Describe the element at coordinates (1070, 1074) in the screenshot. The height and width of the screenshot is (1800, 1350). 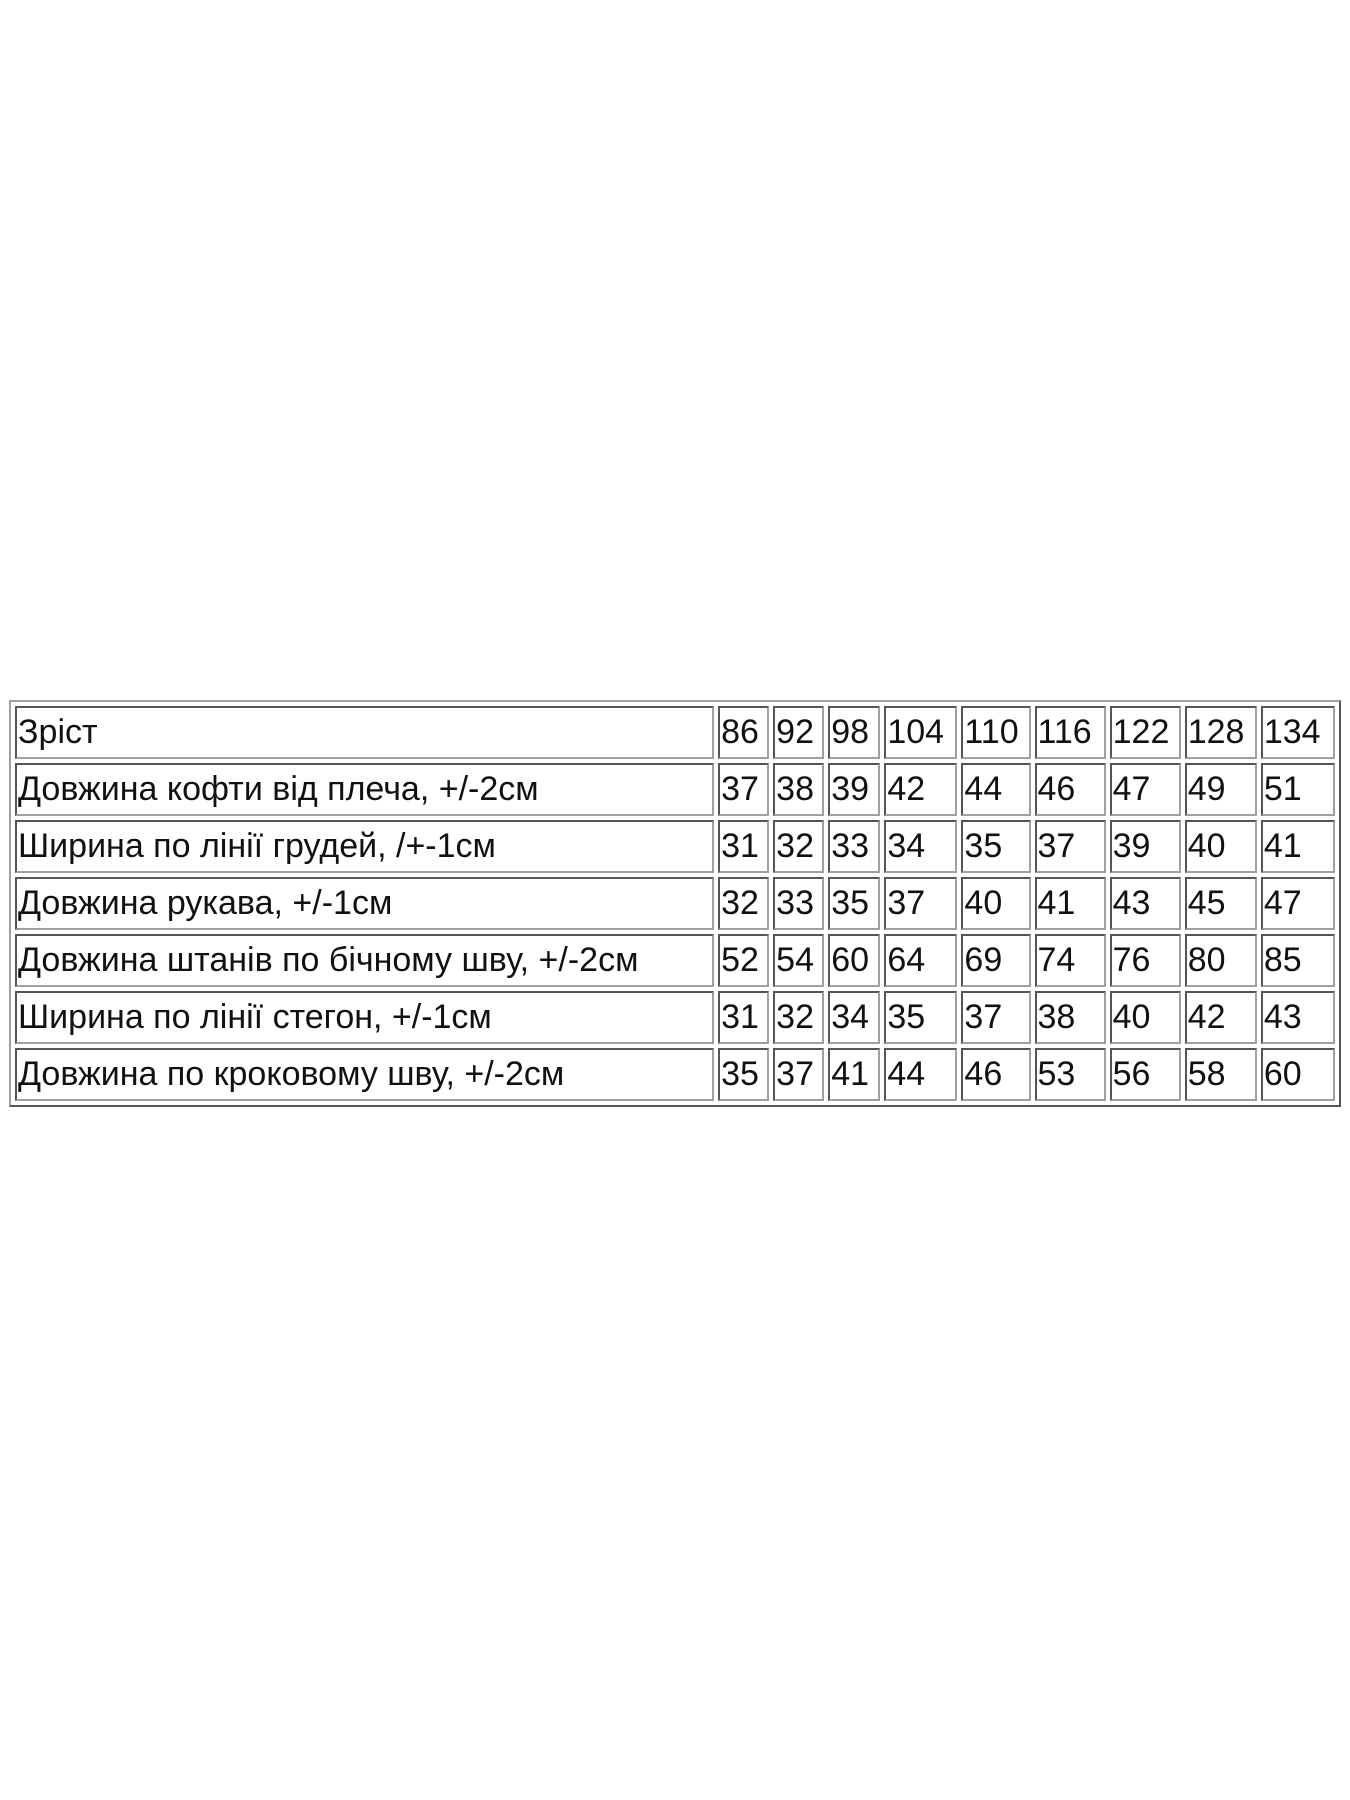
I see `cell-value: 53` at that location.